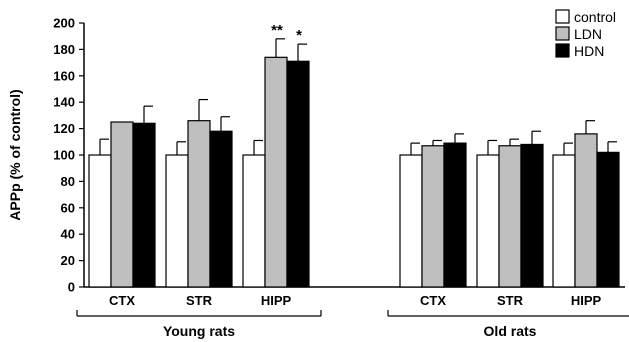 This screenshot has height=342, width=629. What do you see at coordinates (68, 207) in the screenshot?
I see `y-tick-label: 60` at bounding box center [68, 207].